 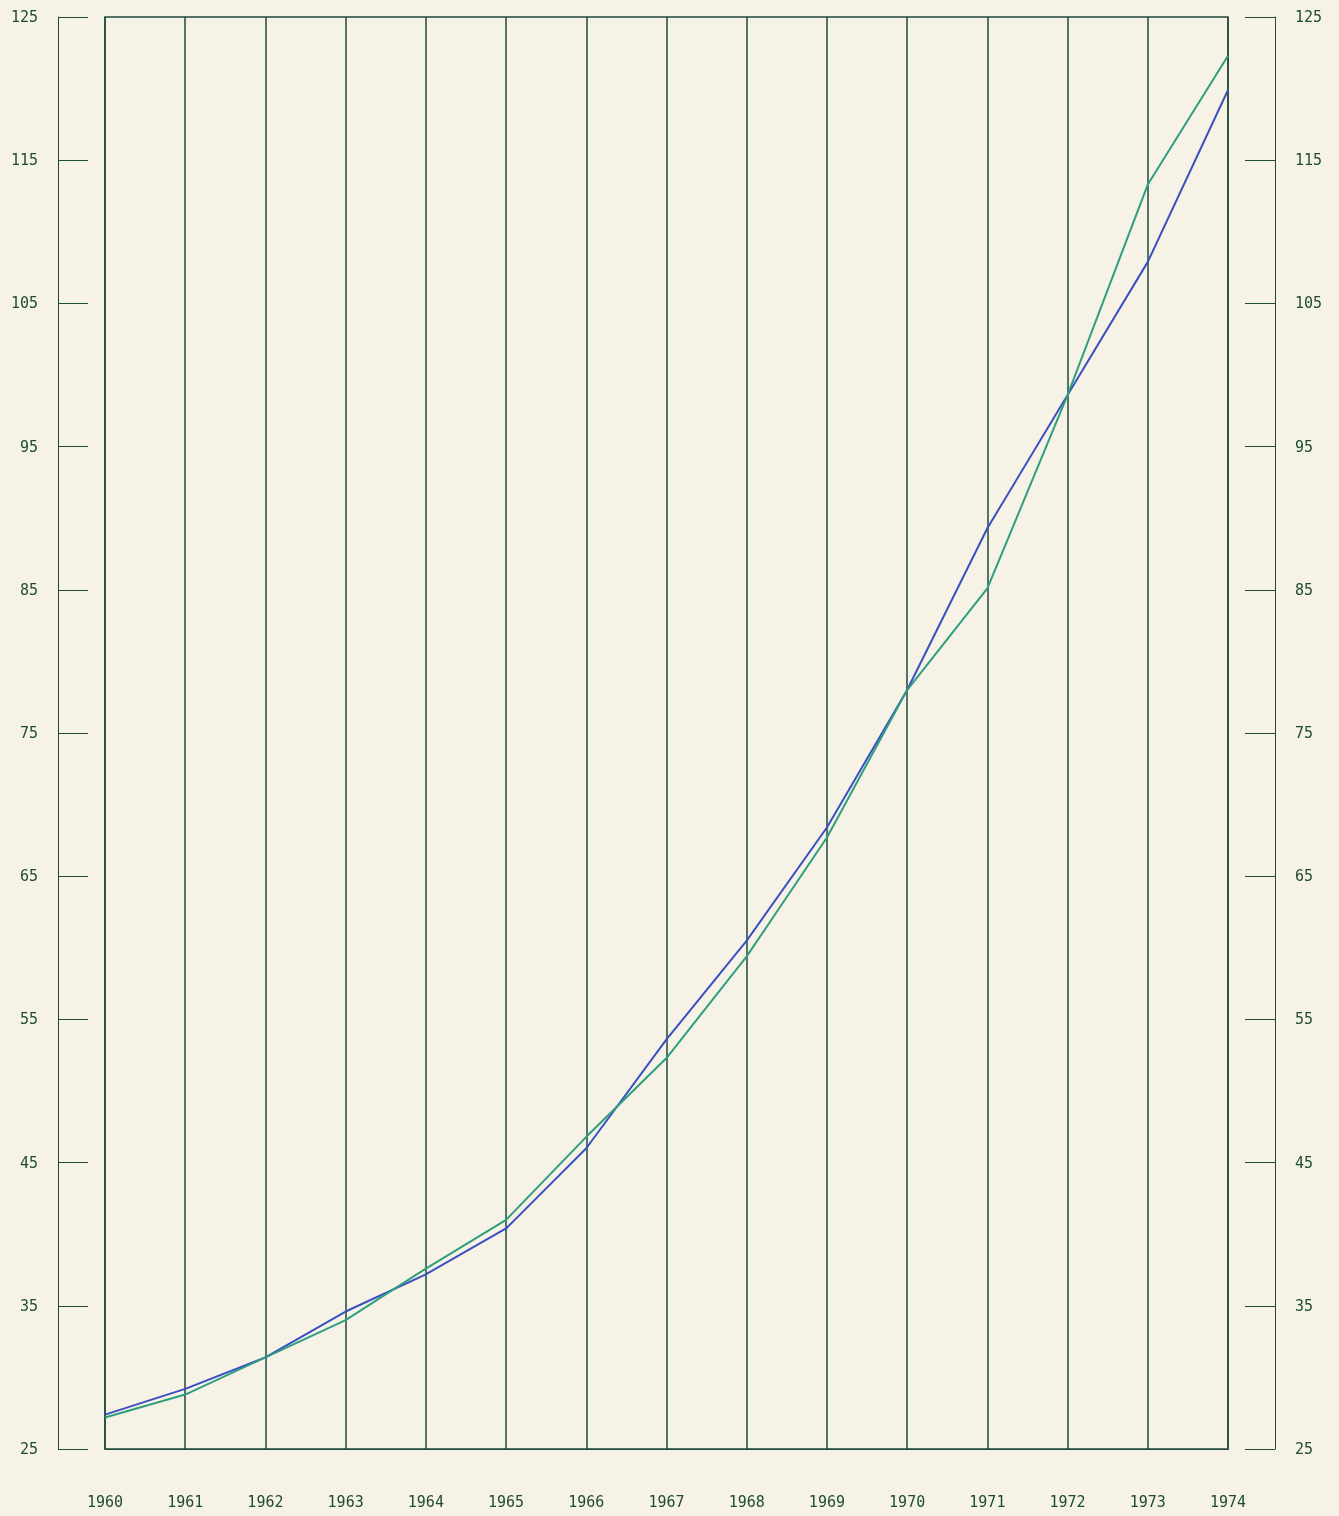 I want to click on x-tick-label: 1973, so click(x=1147, y=1501).